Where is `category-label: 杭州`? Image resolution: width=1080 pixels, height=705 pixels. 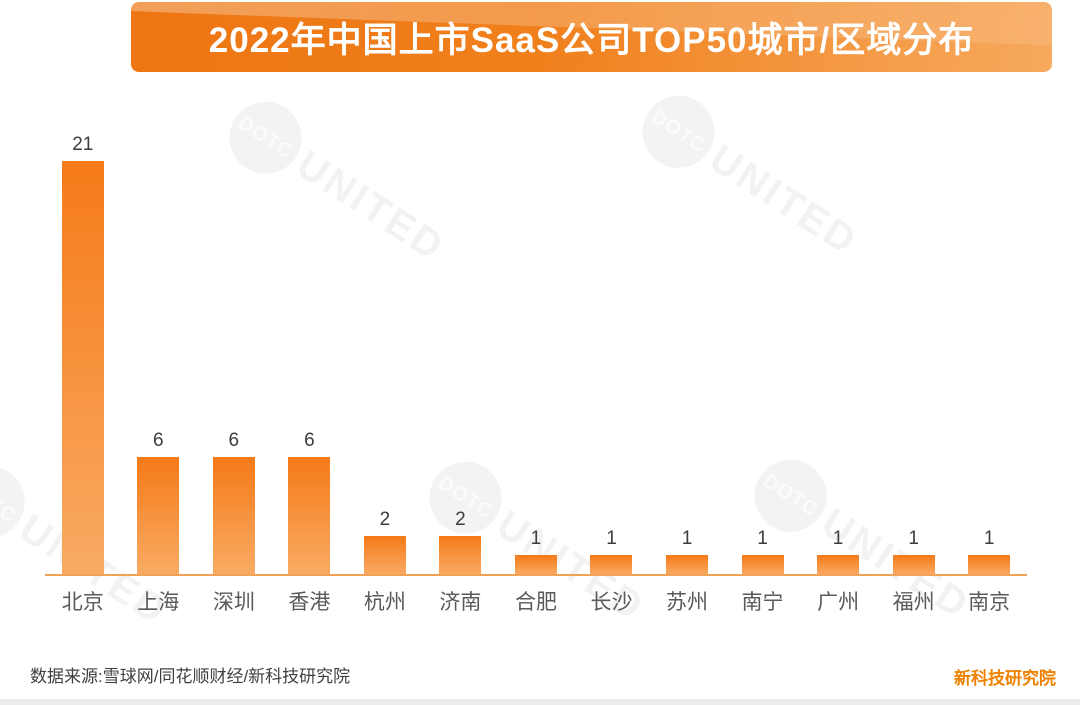 category-label: 杭州 is located at coordinates (384, 602).